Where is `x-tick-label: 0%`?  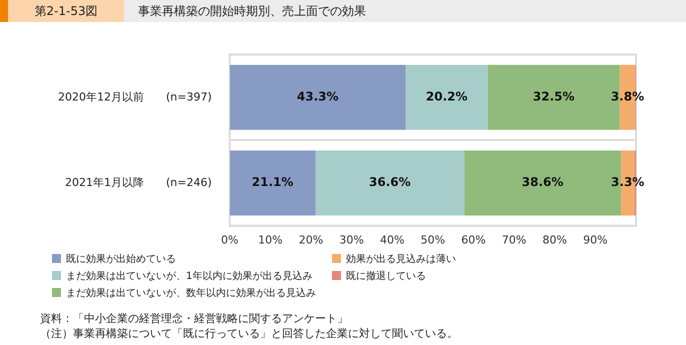 x-tick-label: 0% is located at coordinates (229, 239).